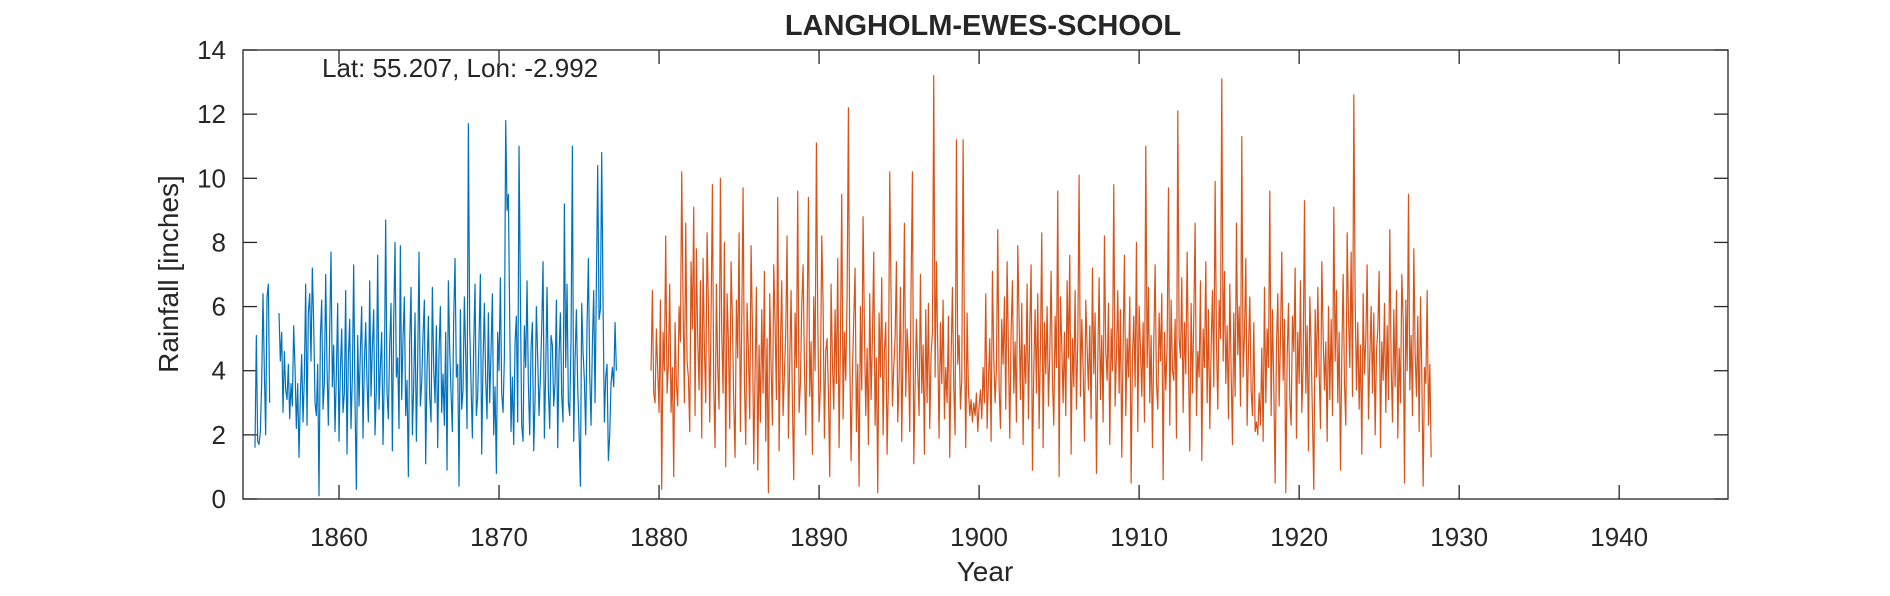 The image size is (1890, 596). Describe the element at coordinates (1139, 537) in the screenshot. I see `x-tick-label: 1910` at that location.